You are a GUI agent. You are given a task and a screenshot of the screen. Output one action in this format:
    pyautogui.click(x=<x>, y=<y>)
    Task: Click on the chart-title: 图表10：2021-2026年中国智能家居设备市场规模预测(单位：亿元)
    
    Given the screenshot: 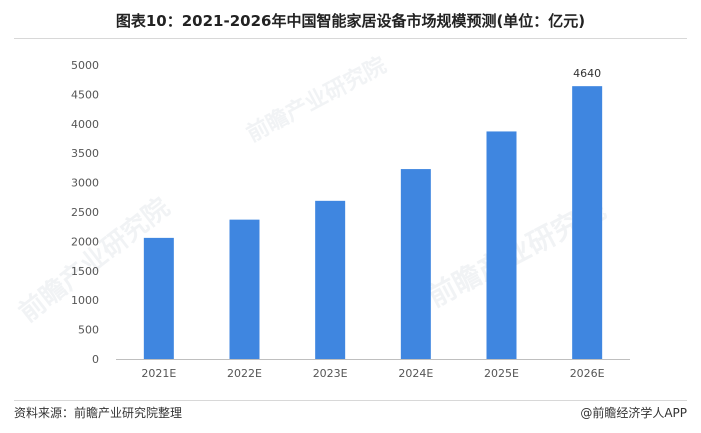 What is the action you would take?
    pyautogui.click(x=350, y=21)
    